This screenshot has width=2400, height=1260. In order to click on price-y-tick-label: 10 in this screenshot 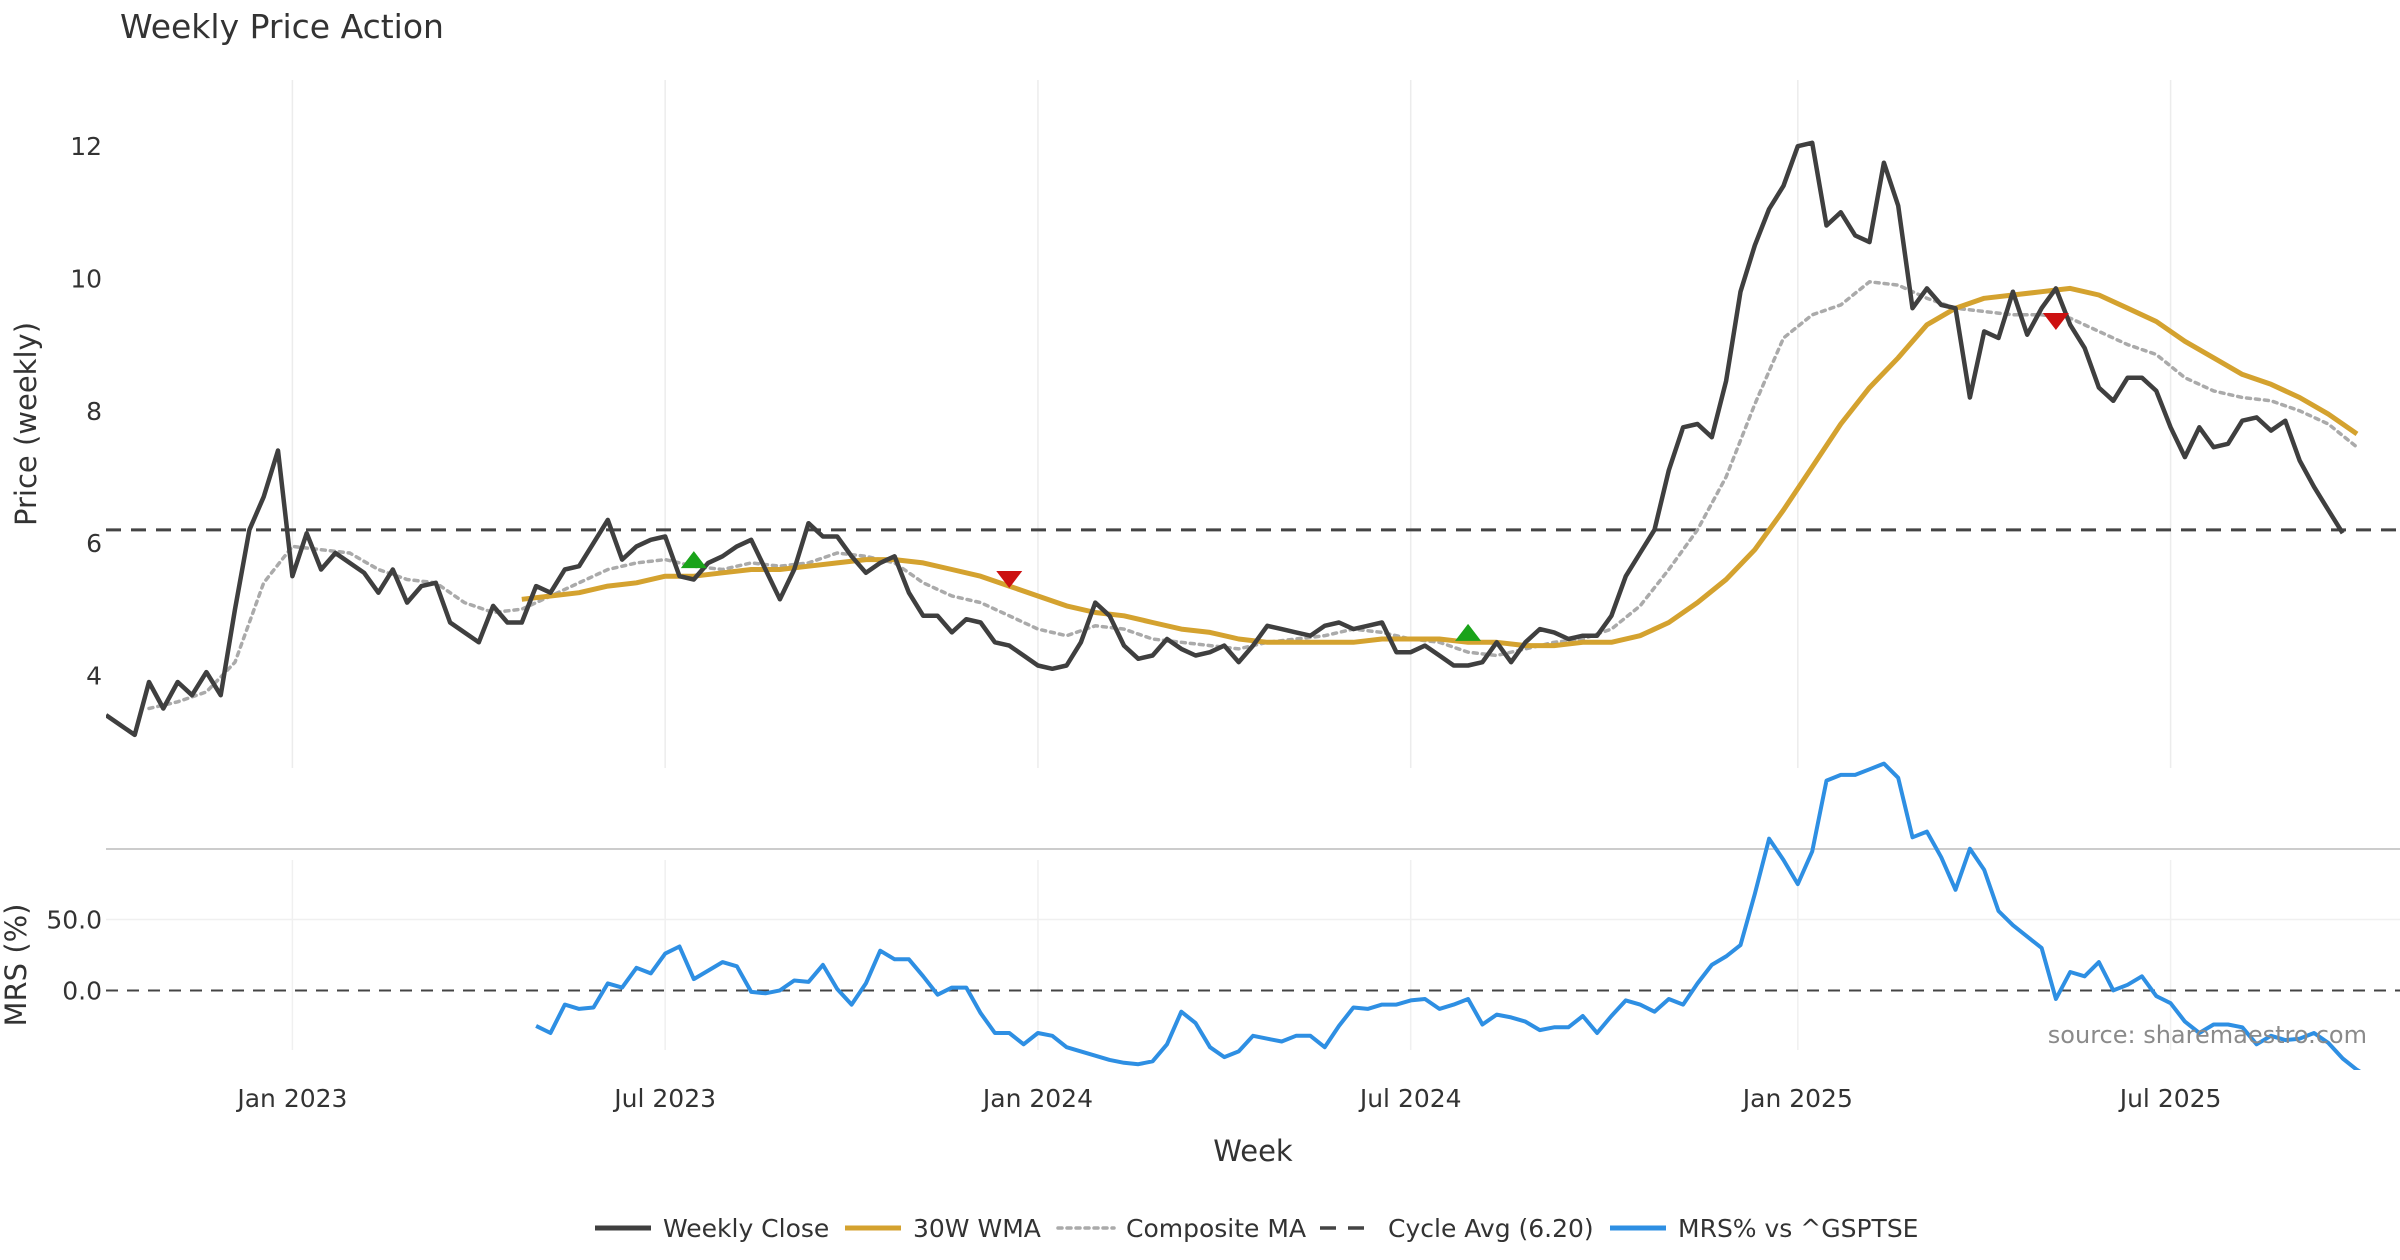, I will do `click(86, 278)`.